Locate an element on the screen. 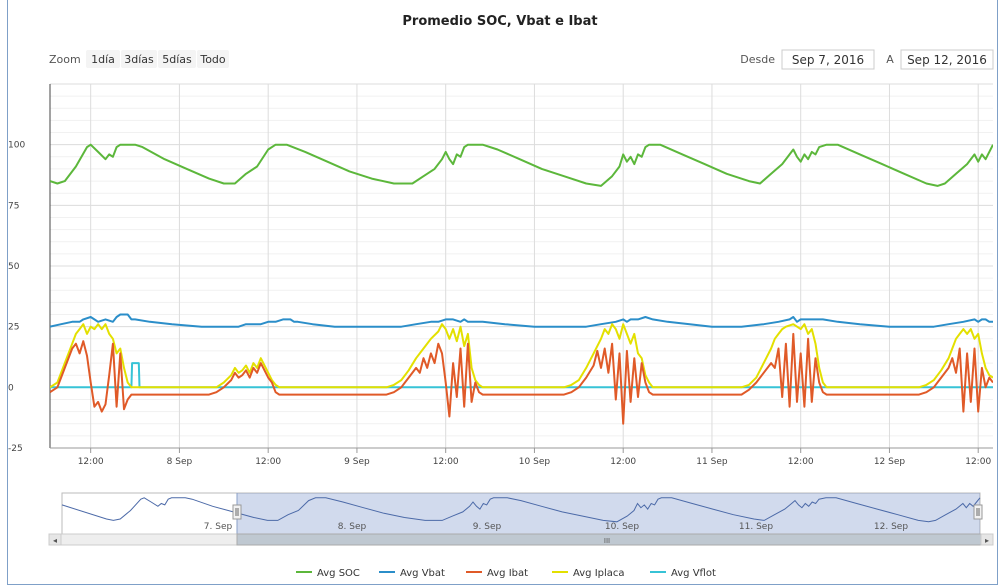 This screenshot has height=586, width=1000. y-tick-label: 100 is located at coordinates (16, 146).